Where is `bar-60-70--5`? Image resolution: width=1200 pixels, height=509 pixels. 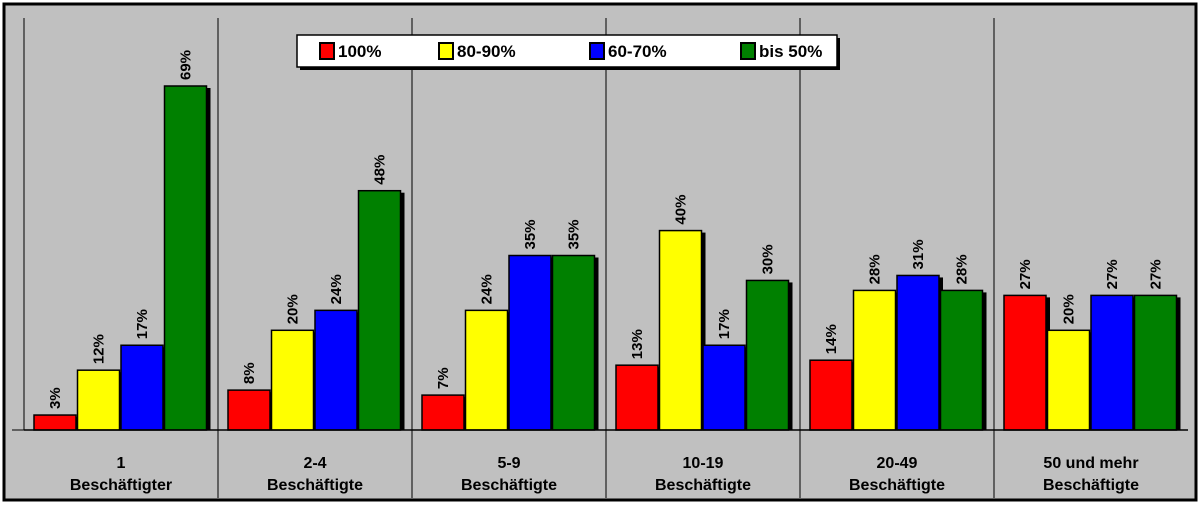 bar-60-70--5 is located at coordinates (1112, 362).